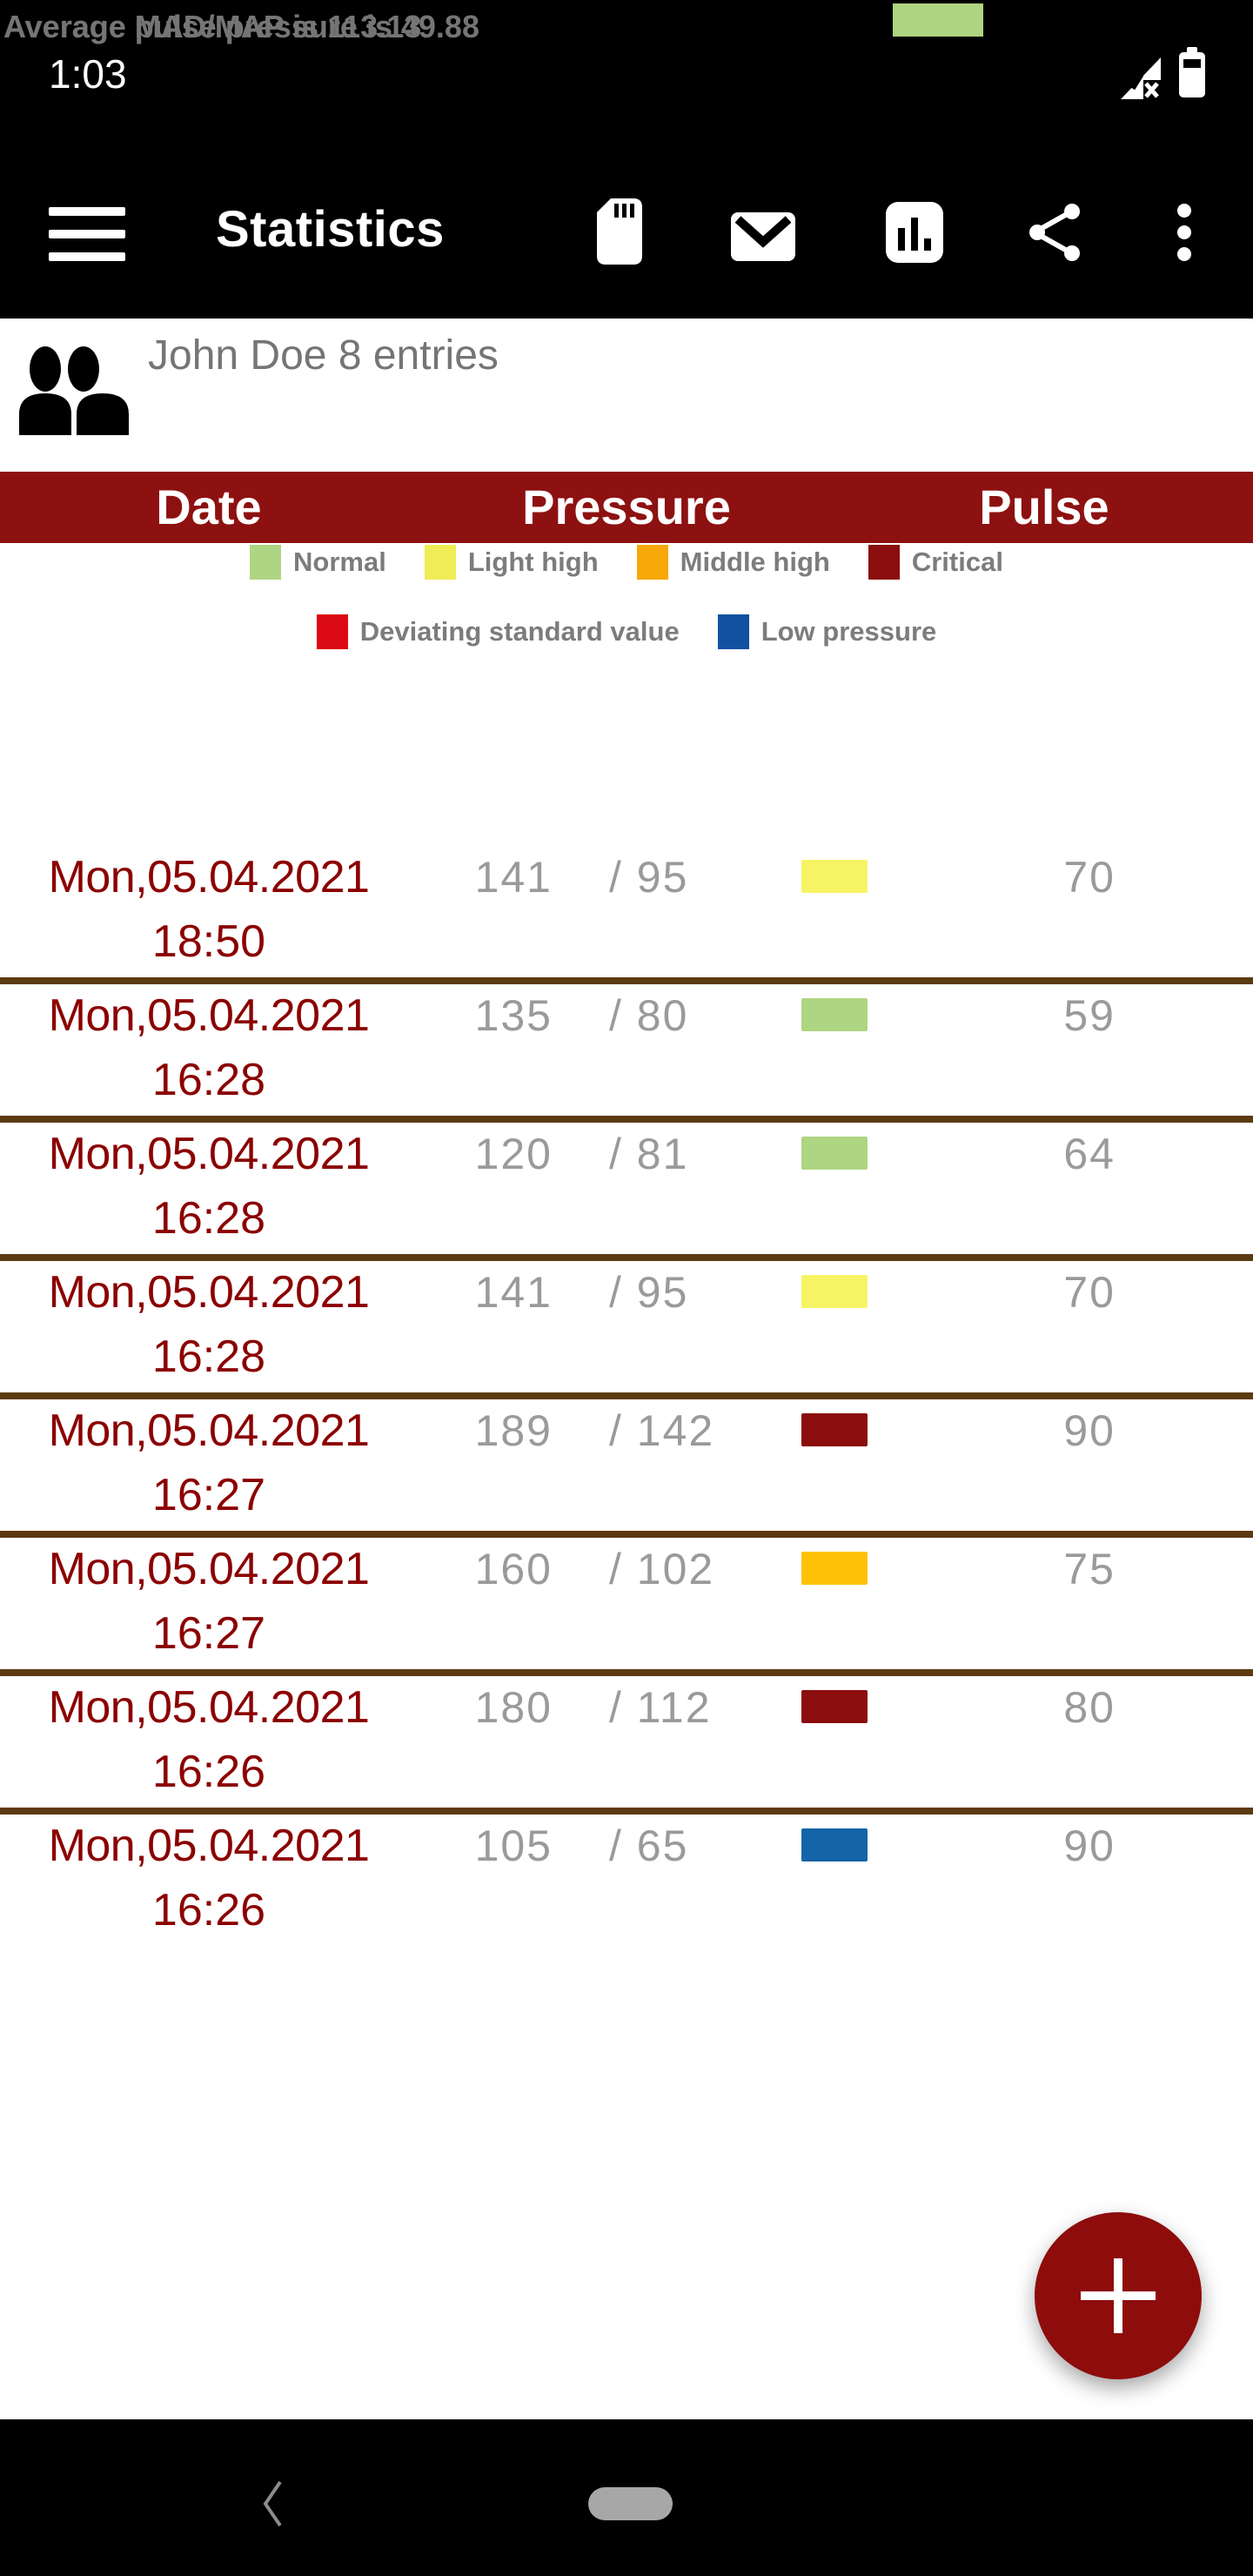  I want to click on legend-item: Light high, so click(511, 562).